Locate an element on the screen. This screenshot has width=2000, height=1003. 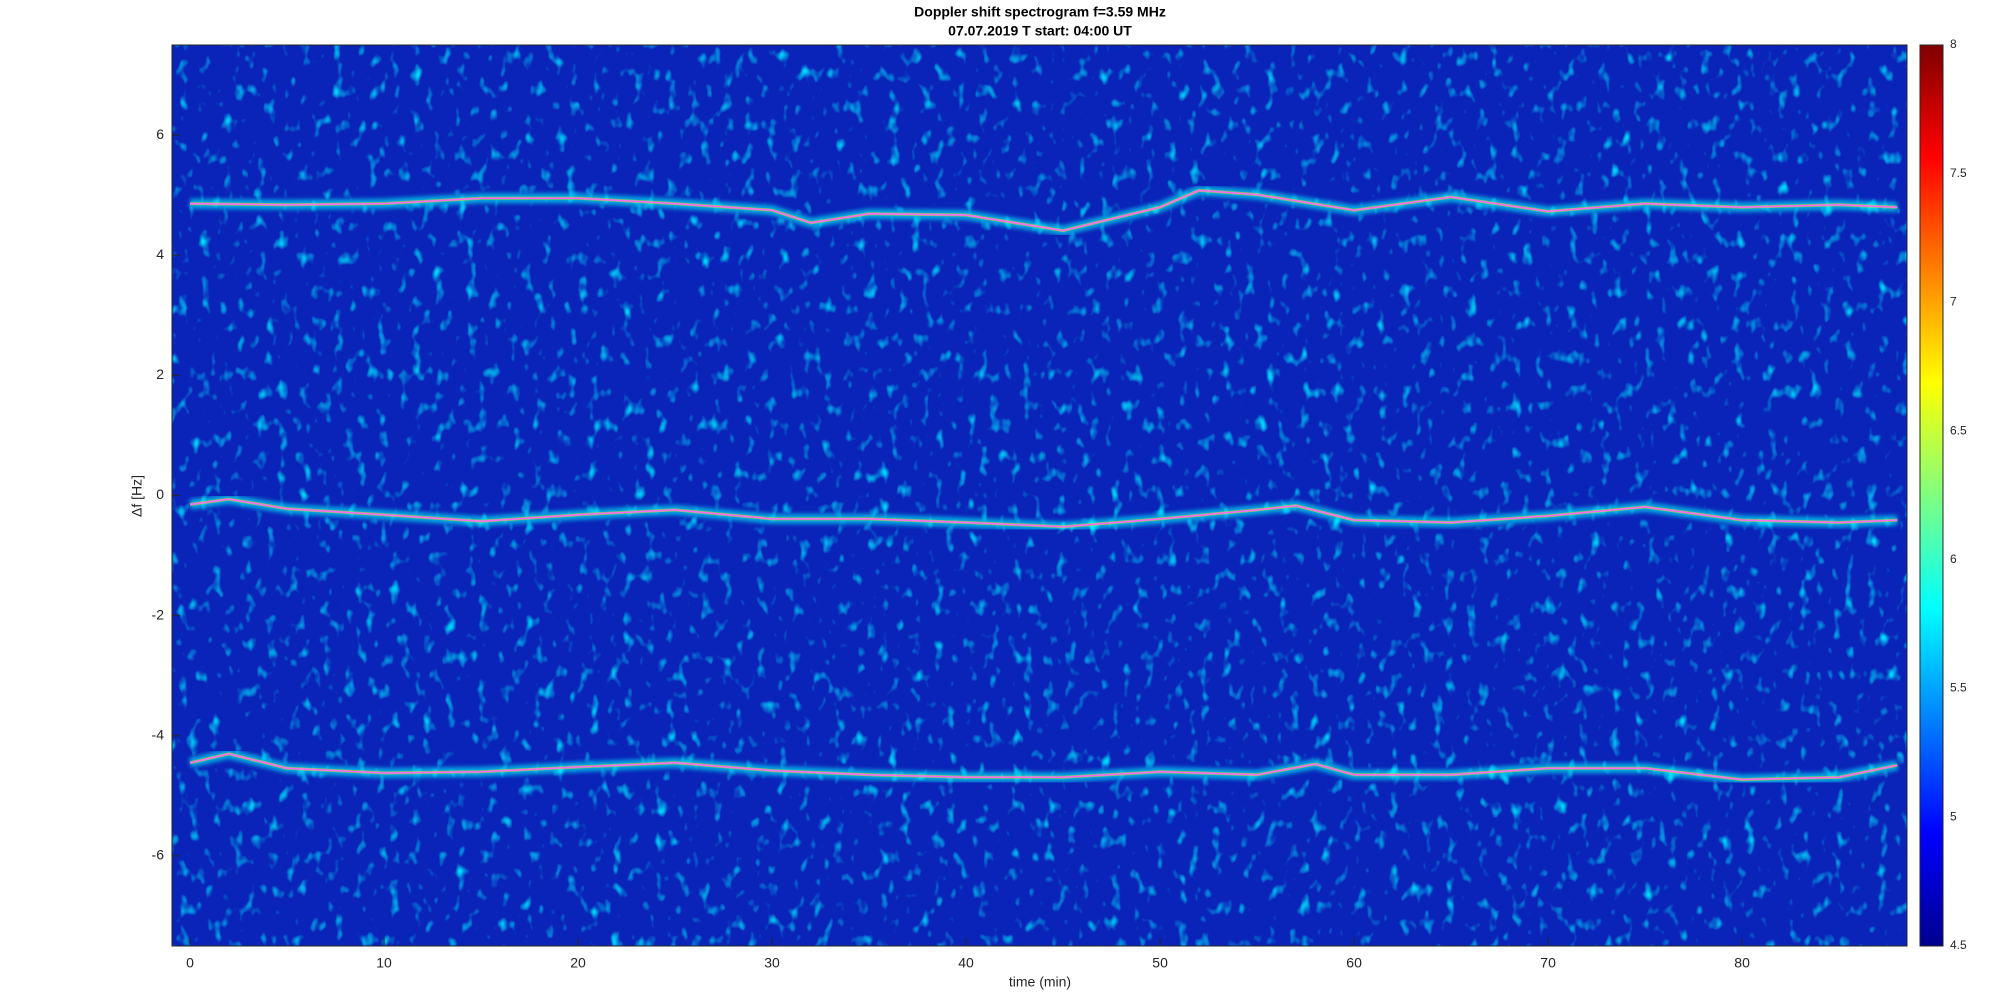
colorbar-tick-label: 7.5 is located at coordinates (1958, 173).